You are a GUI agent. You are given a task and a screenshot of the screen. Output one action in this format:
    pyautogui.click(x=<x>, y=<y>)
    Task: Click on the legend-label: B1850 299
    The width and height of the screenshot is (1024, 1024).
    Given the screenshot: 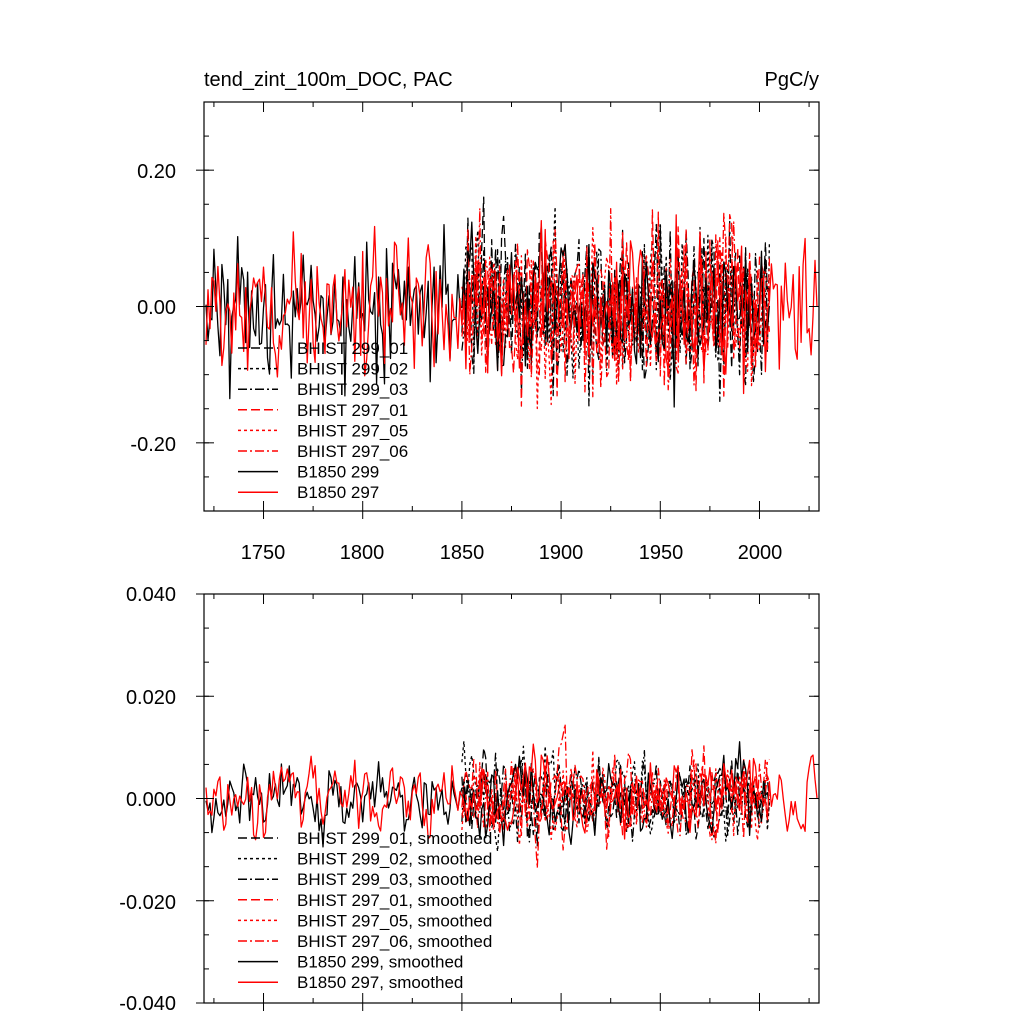 What is the action you would take?
    pyautogui.click(x=338, y=472)
    